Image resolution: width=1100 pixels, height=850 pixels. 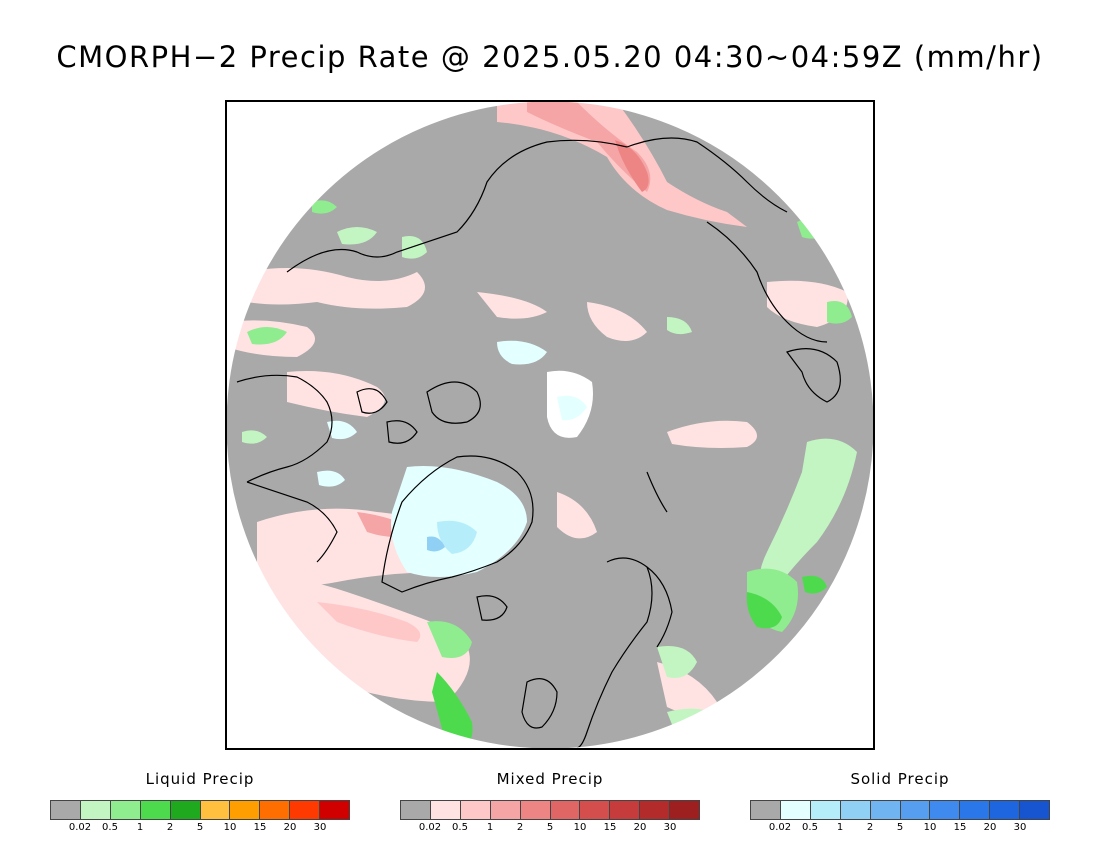 I want to click on legend-title: Mixed Precip, so click(x=550, y=779).